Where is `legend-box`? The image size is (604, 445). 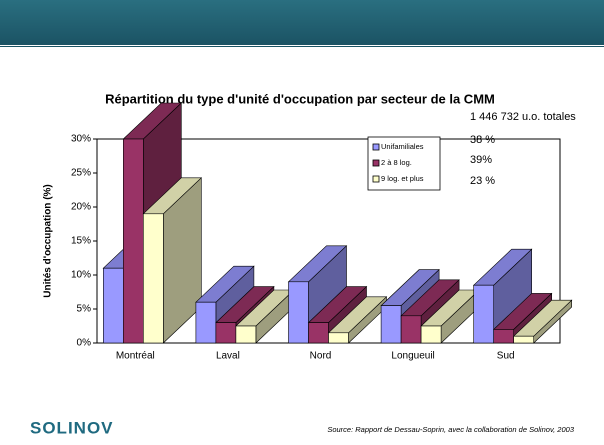
legend-box is located at coordinates (404, 163).